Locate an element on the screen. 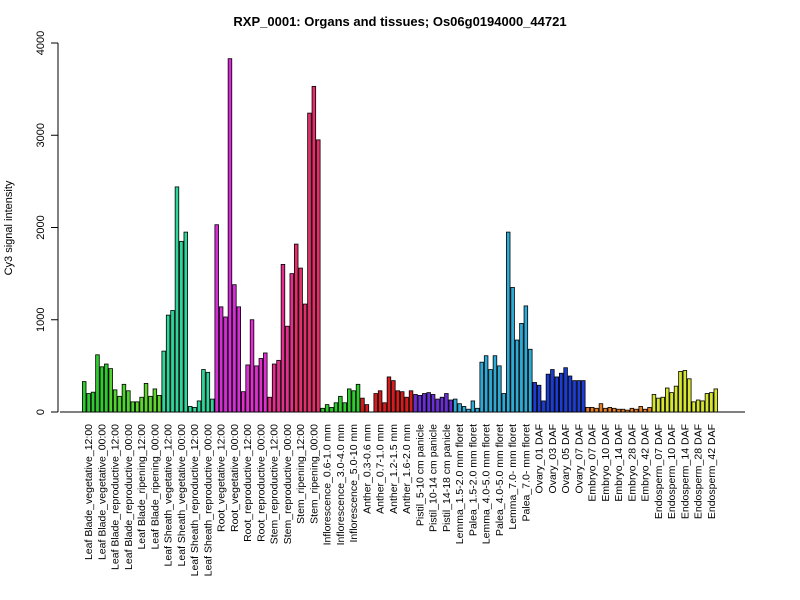 The image size is (800, 600). y-tick-label: 1000 is located at coordinates (41, 320).